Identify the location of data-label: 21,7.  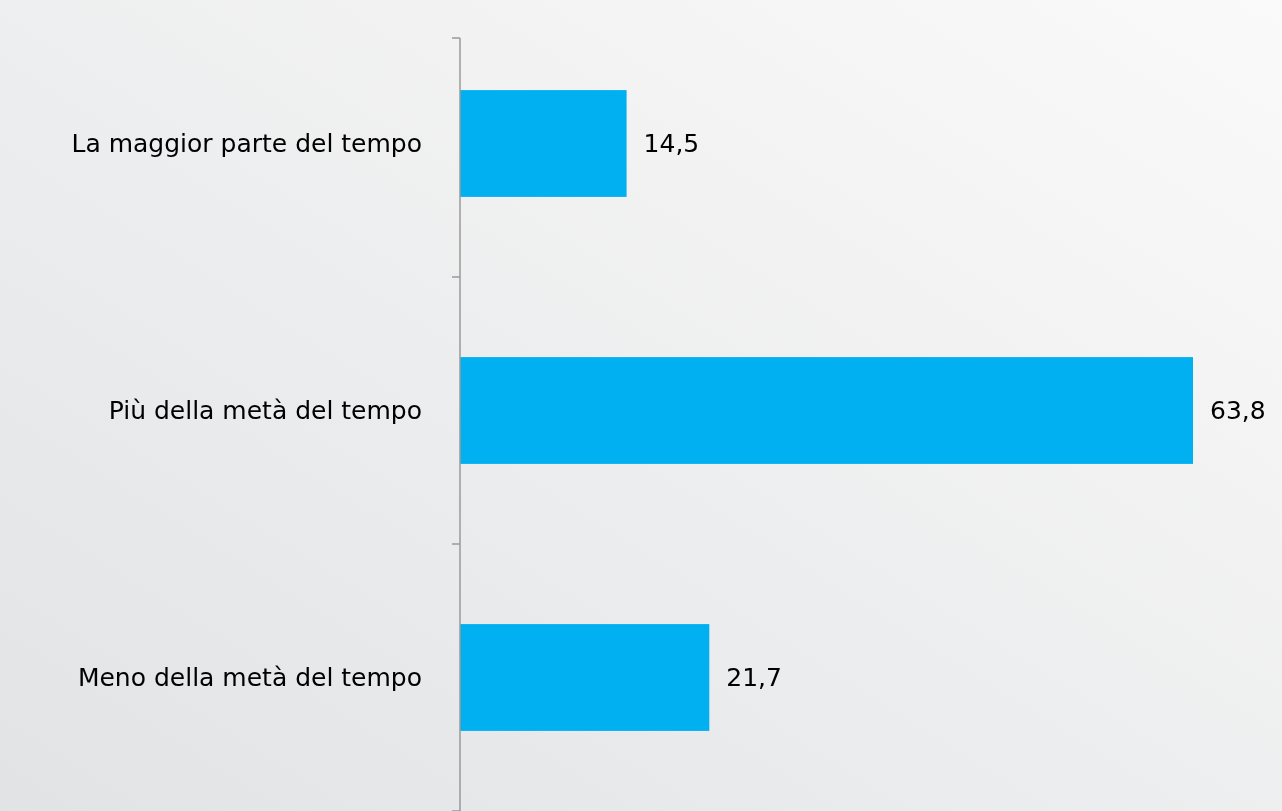
(754, 677).